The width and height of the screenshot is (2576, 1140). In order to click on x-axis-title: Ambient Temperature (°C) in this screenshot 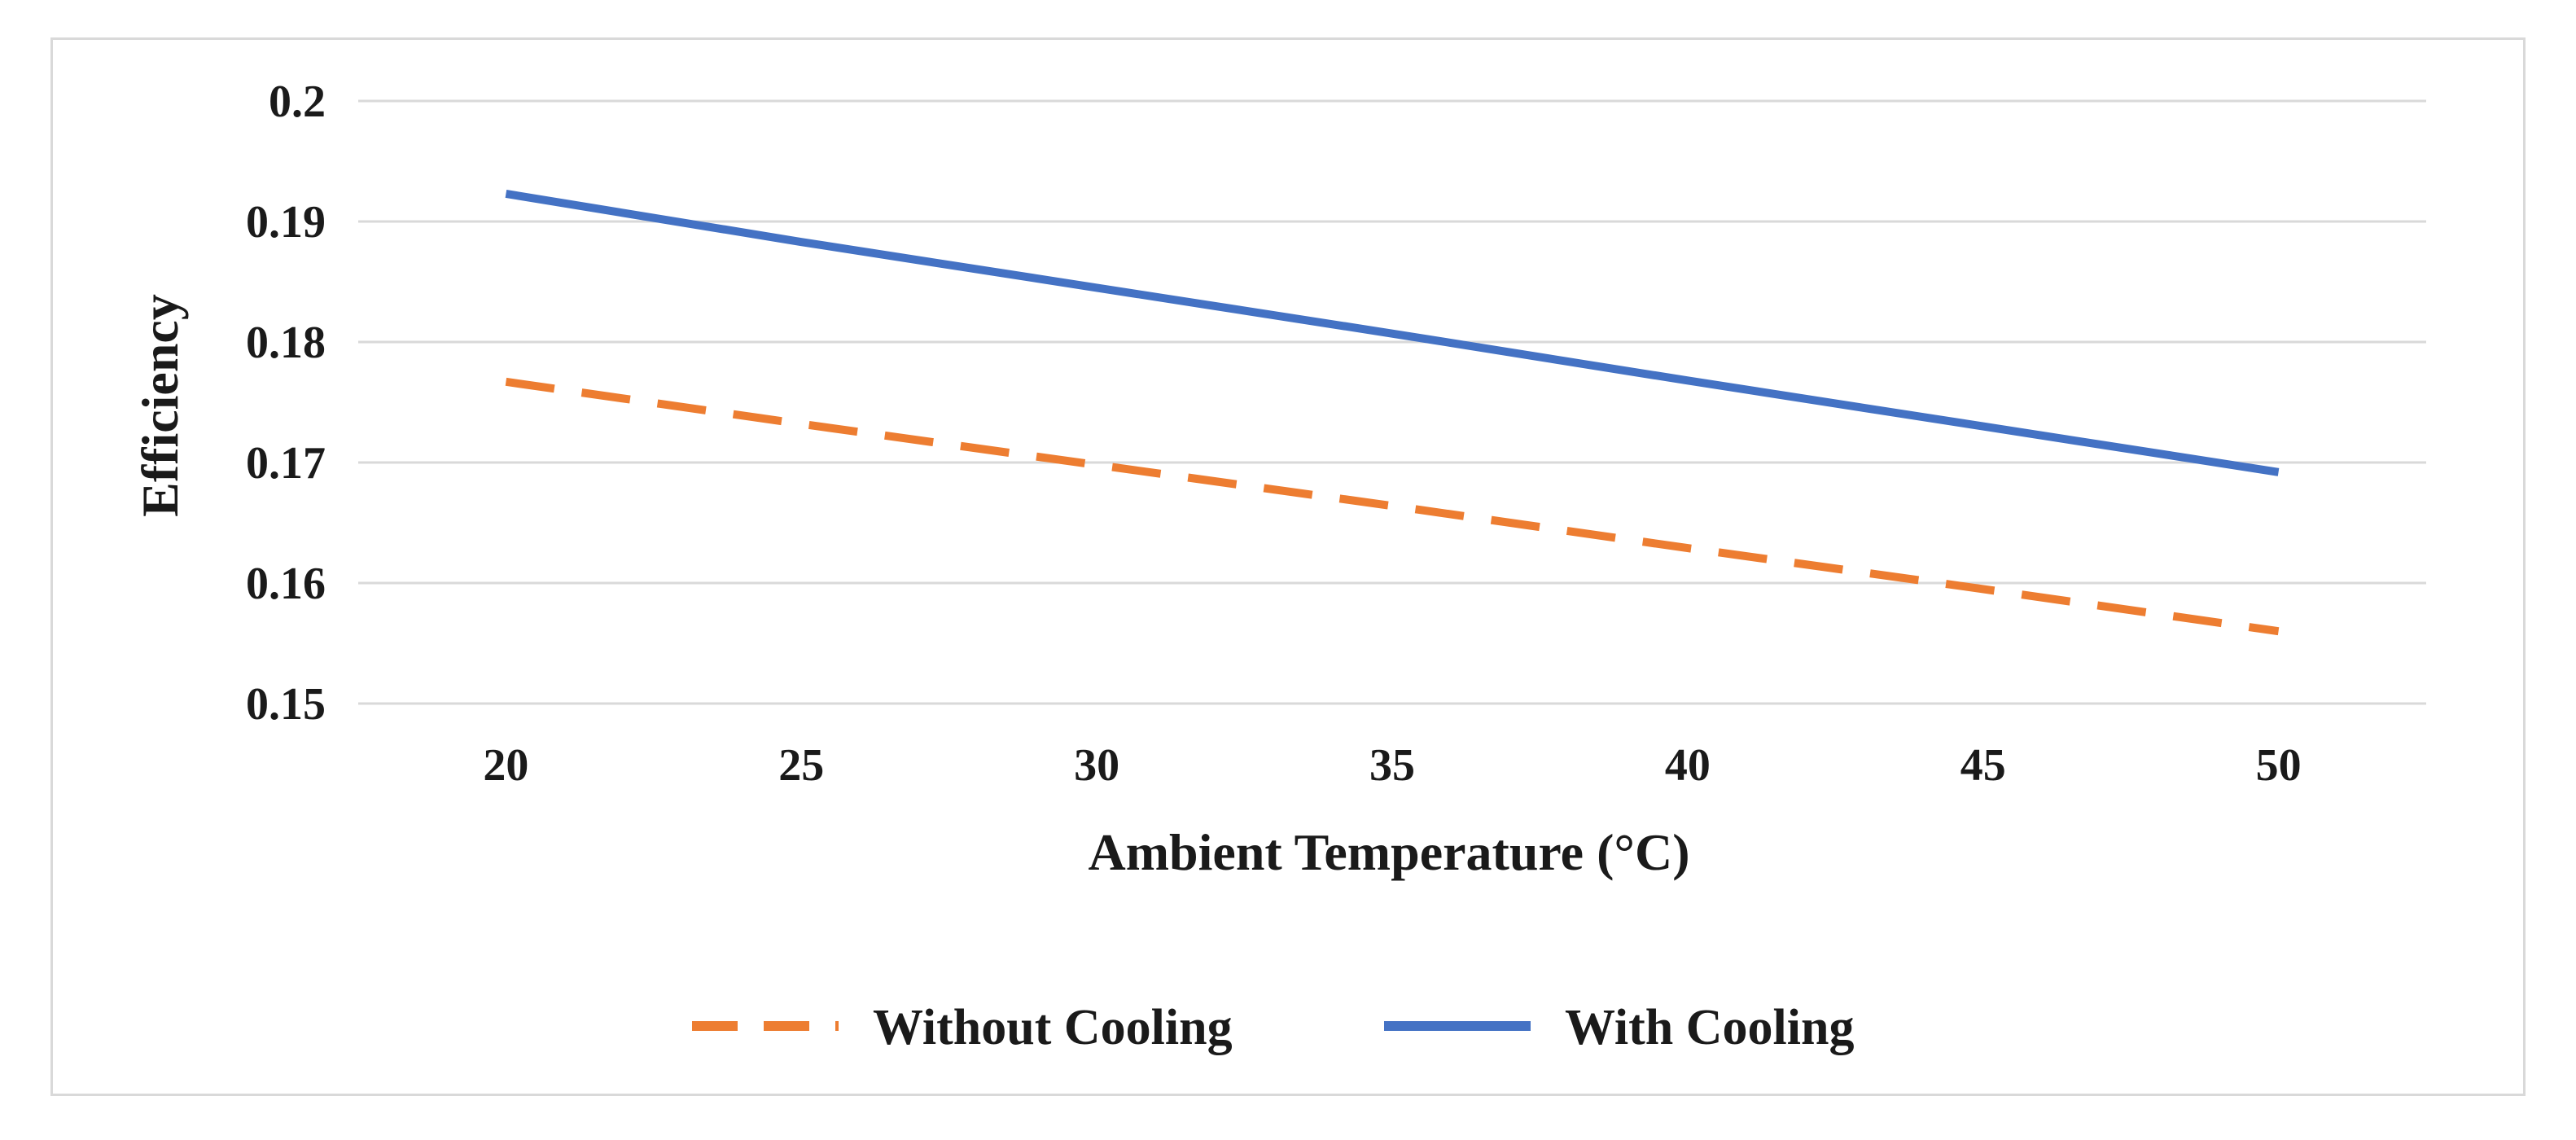, I will do `click(1389, 852)`.